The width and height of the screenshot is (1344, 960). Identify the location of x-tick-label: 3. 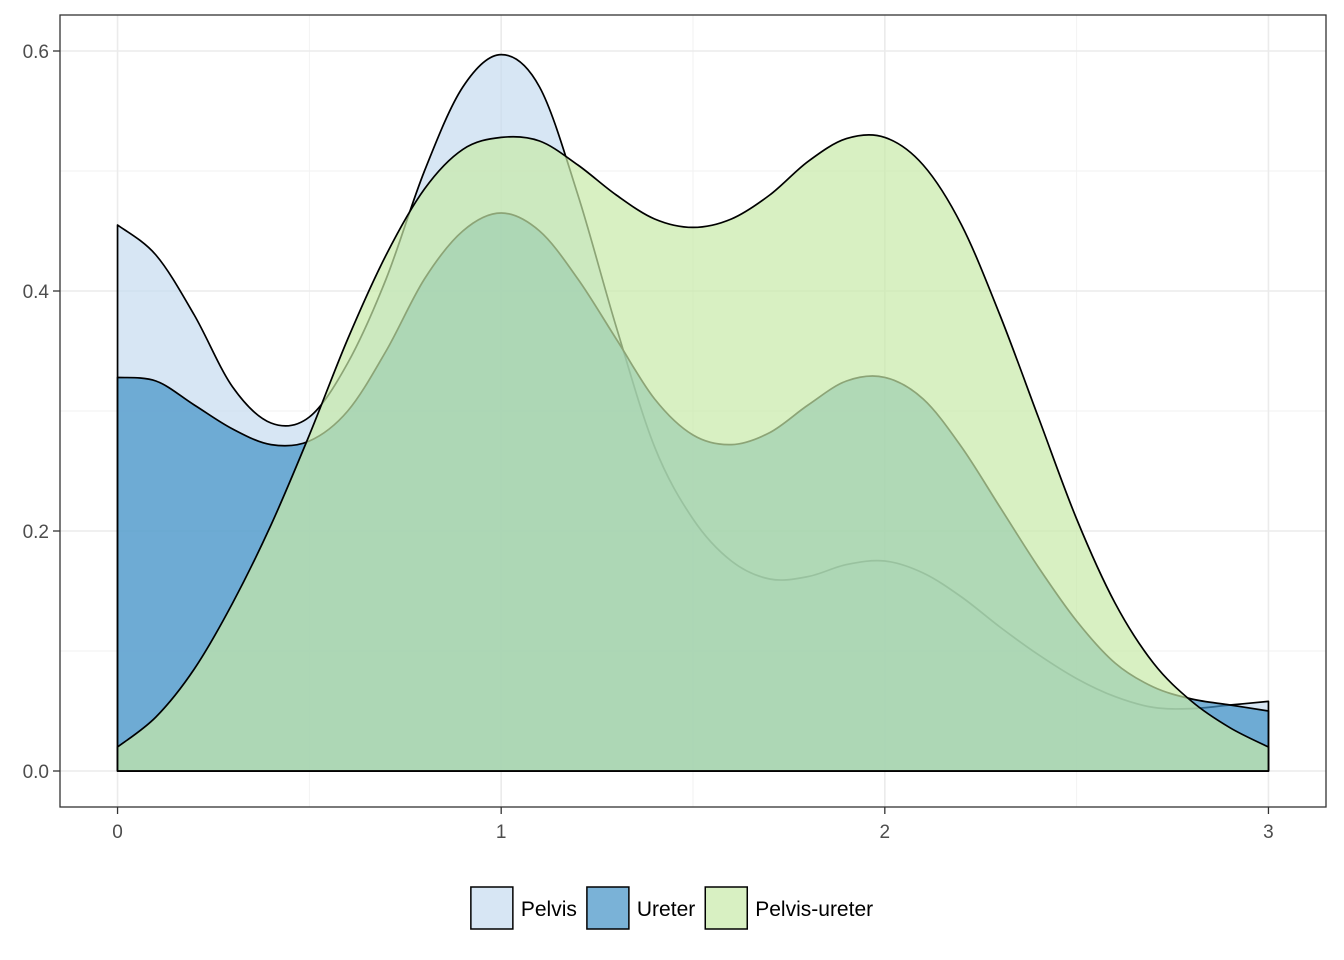
(1268, 832).